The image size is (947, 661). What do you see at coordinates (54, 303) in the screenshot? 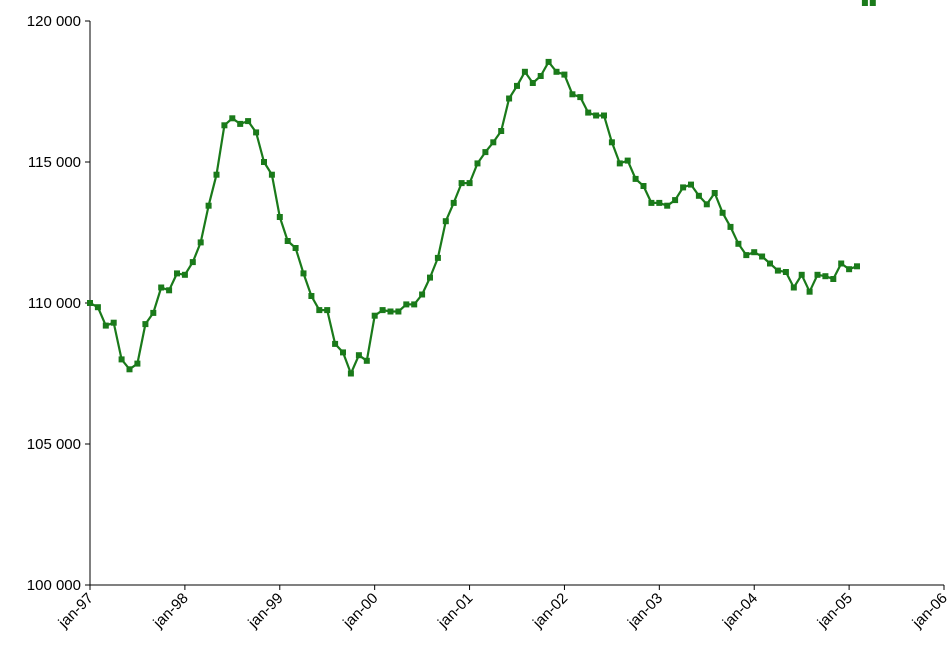
I see `y-tick-label: 110 000` at bounding box center [54, 303].